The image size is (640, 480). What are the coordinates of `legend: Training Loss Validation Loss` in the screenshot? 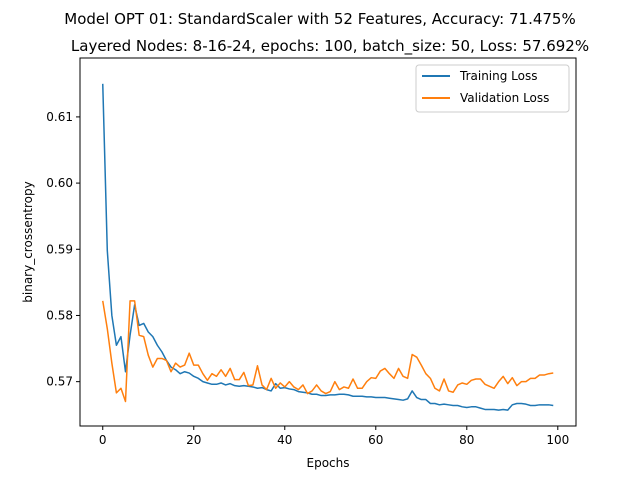 It's located at (492, 88).